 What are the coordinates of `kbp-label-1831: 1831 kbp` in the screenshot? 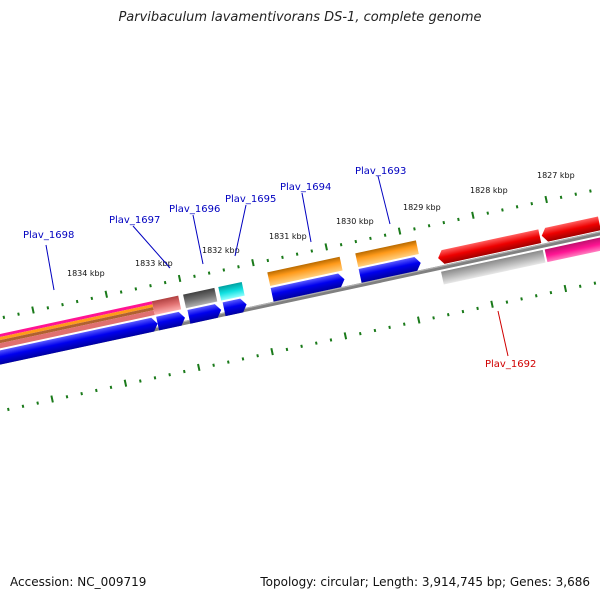 It's located at (288, 236).